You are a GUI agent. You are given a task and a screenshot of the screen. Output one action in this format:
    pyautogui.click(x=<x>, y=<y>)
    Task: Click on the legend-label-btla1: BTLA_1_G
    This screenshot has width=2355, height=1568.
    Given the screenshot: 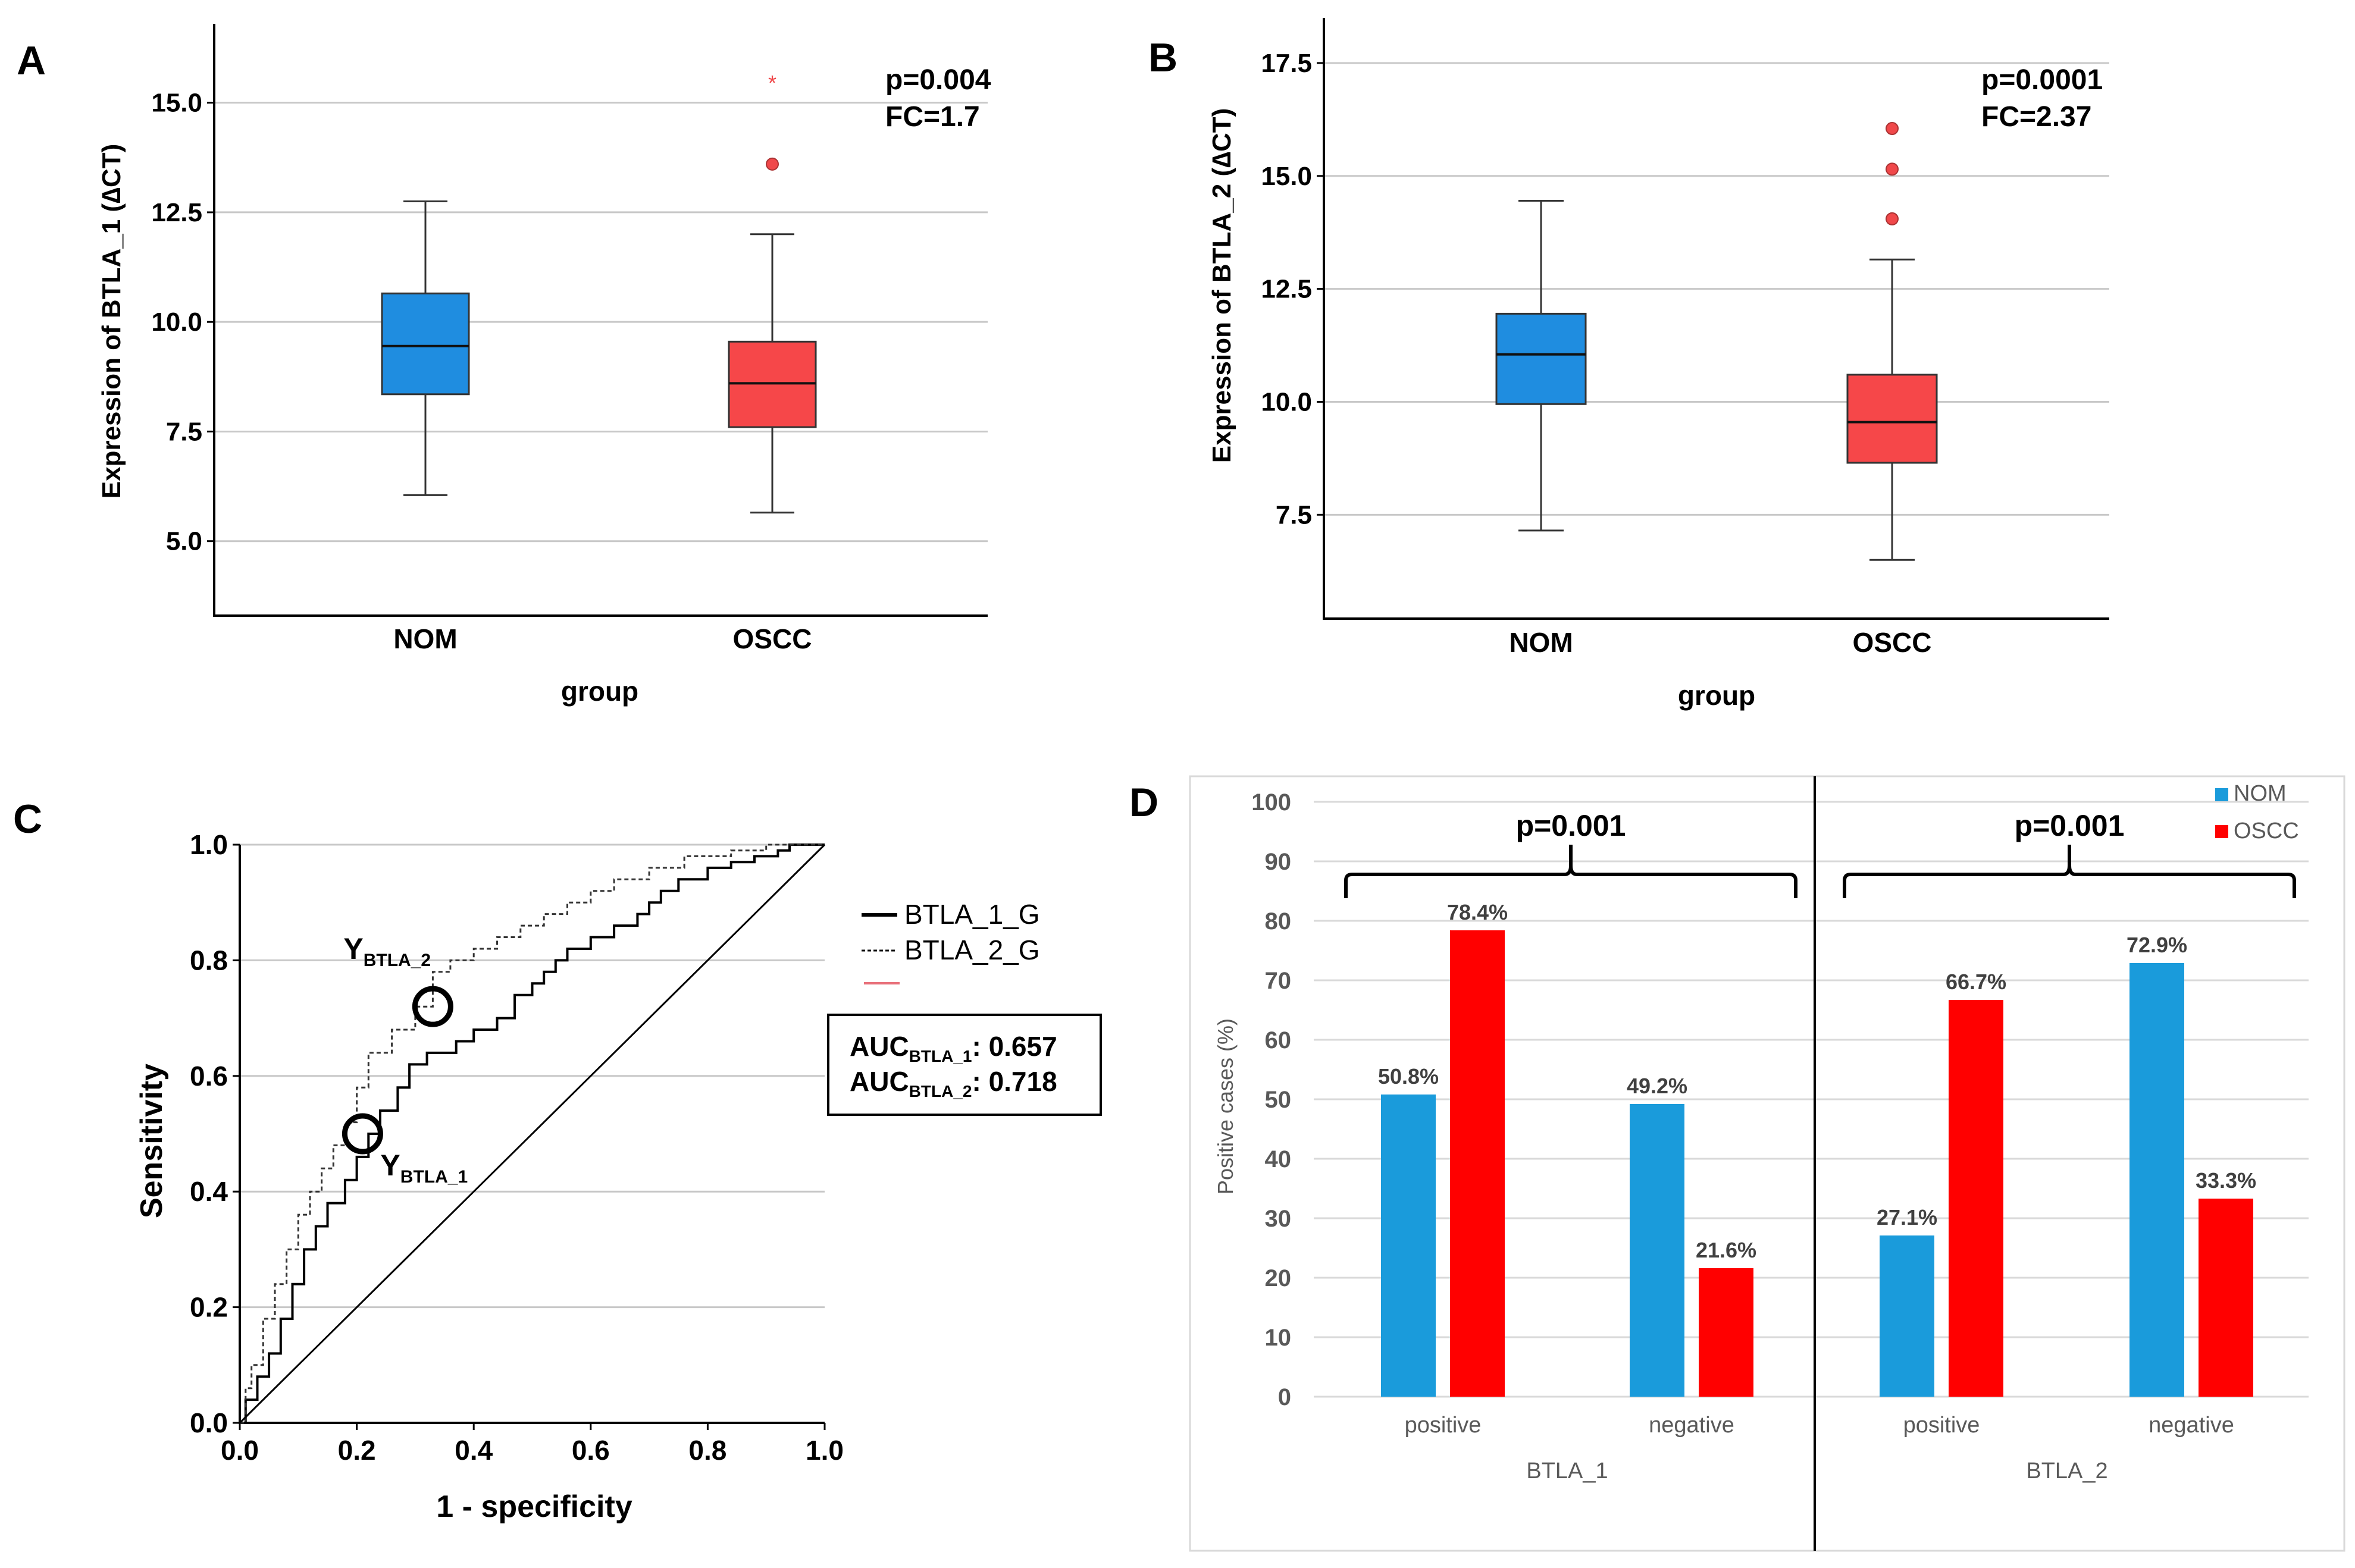 What is the action you would take?
    pyautogui.click(x=972, y=914)
    